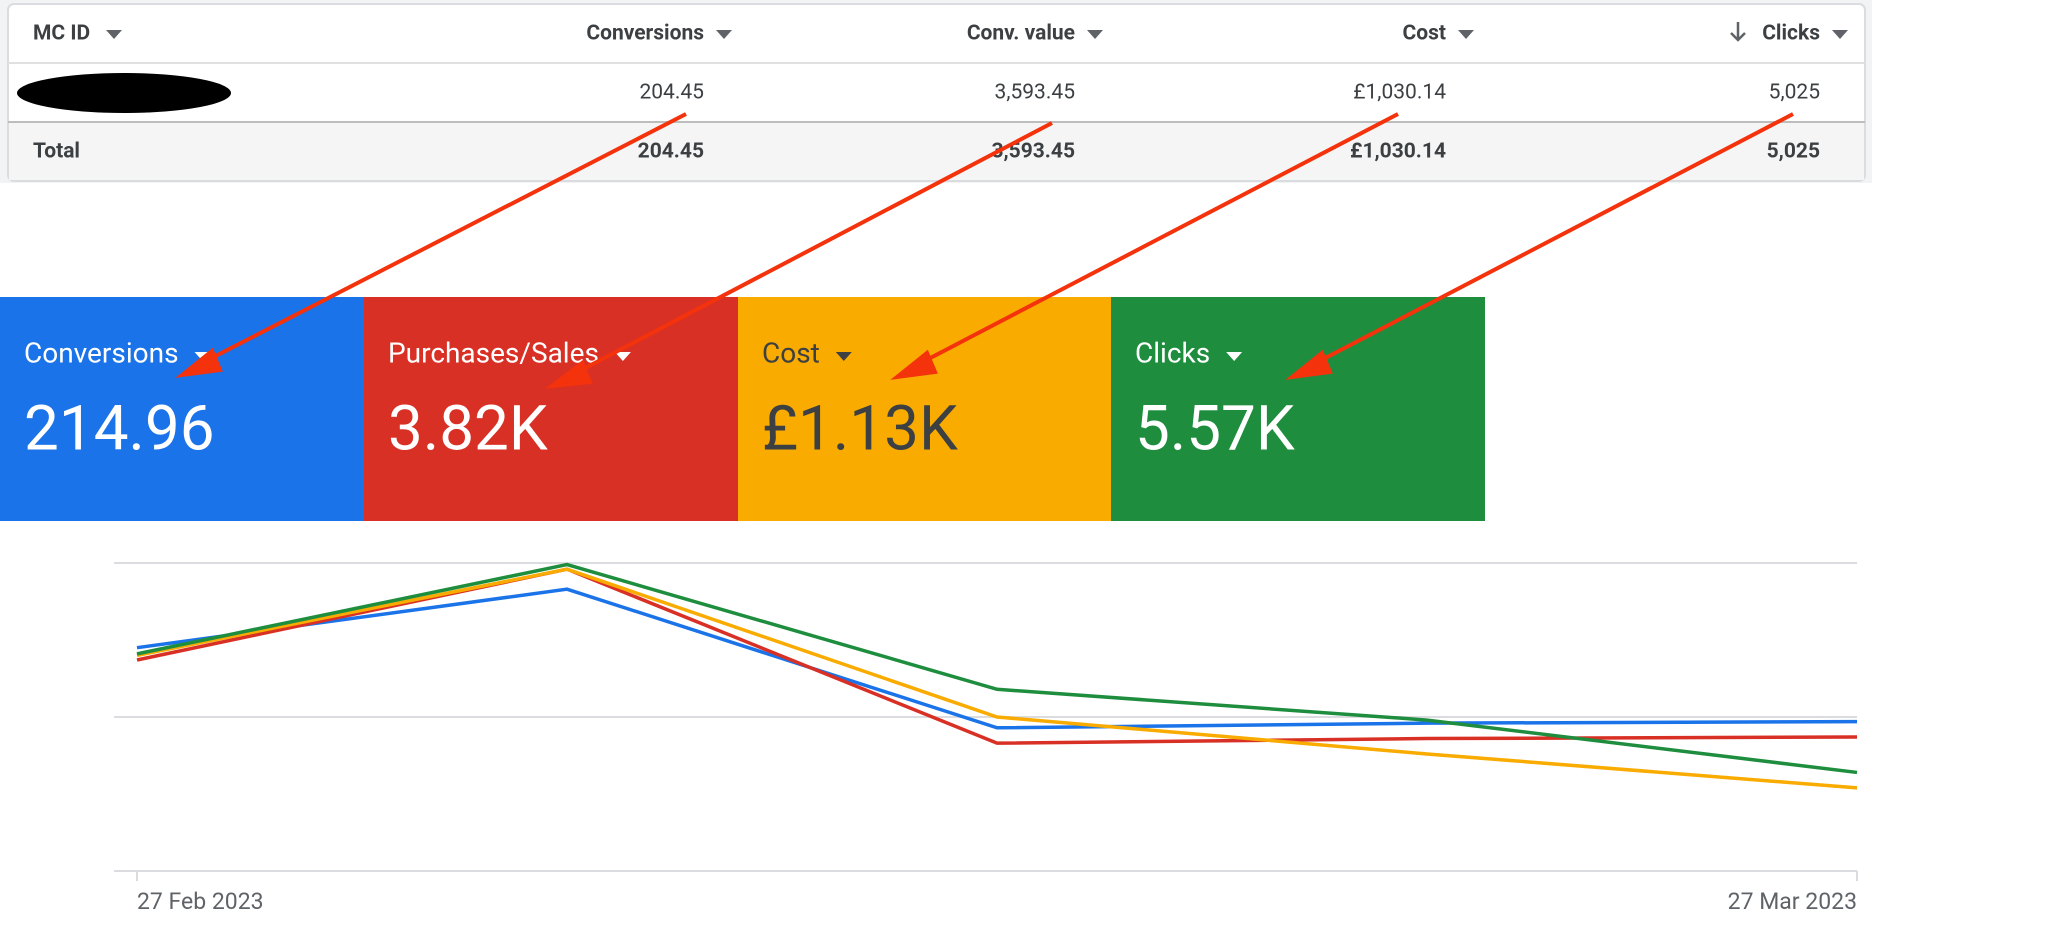 The height and width of the screenshot is (929, 2070). I want to click on sort-icon, so click(1738, 32).